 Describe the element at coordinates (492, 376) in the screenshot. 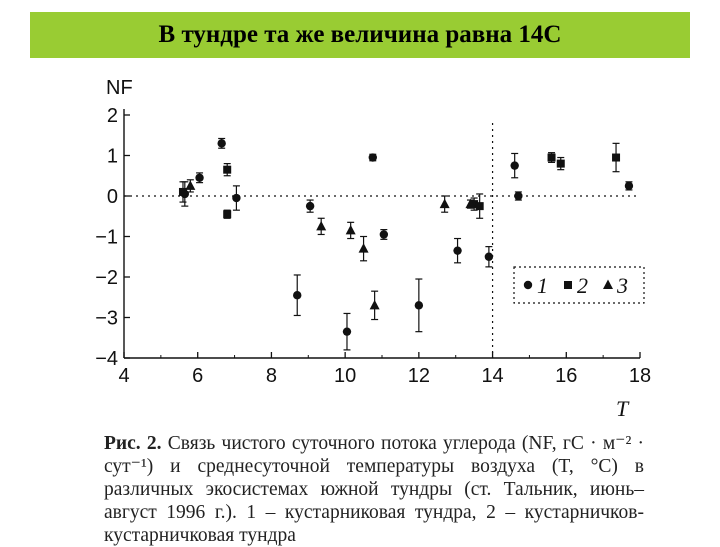

I see `x-tick-label: 14` at that location.